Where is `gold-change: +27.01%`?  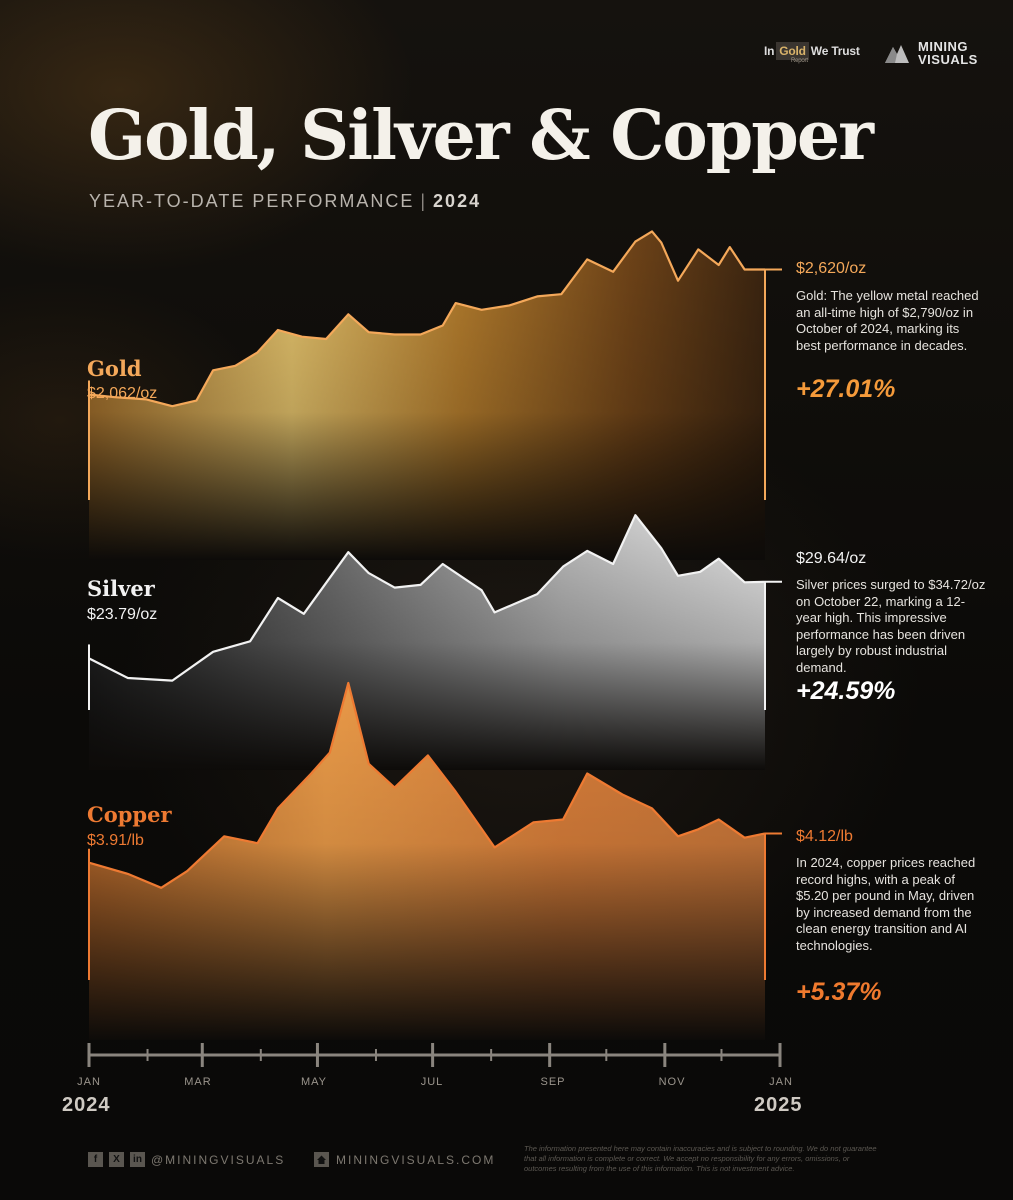 gold-change: +27.01% is located at coordinates (846, 389).